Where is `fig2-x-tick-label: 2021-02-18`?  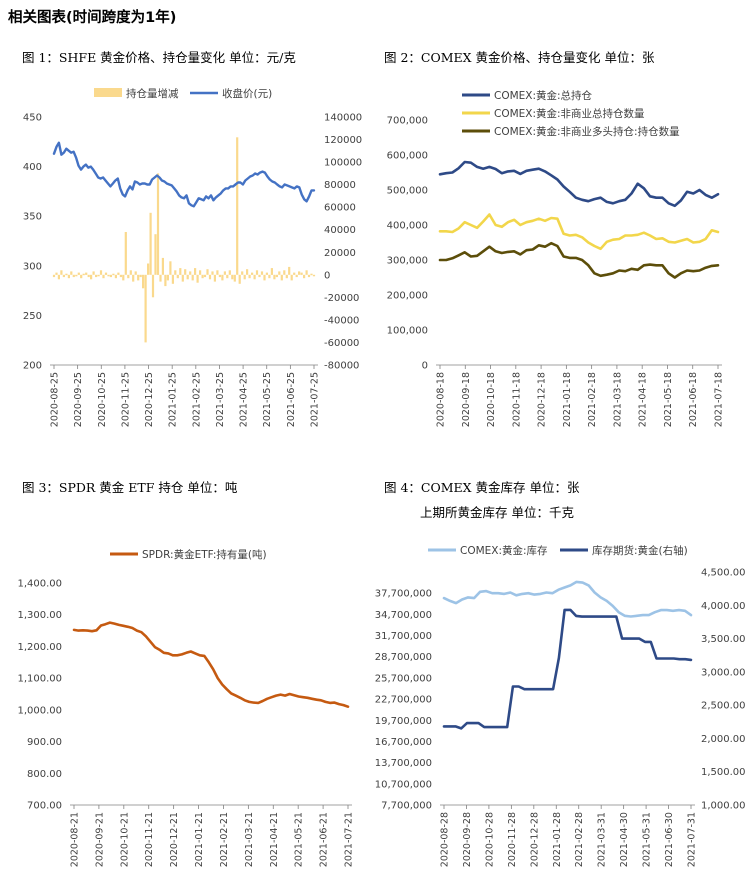
fig2-x-tick-label: 2021-02-18 is located at coordinates (592, 399).